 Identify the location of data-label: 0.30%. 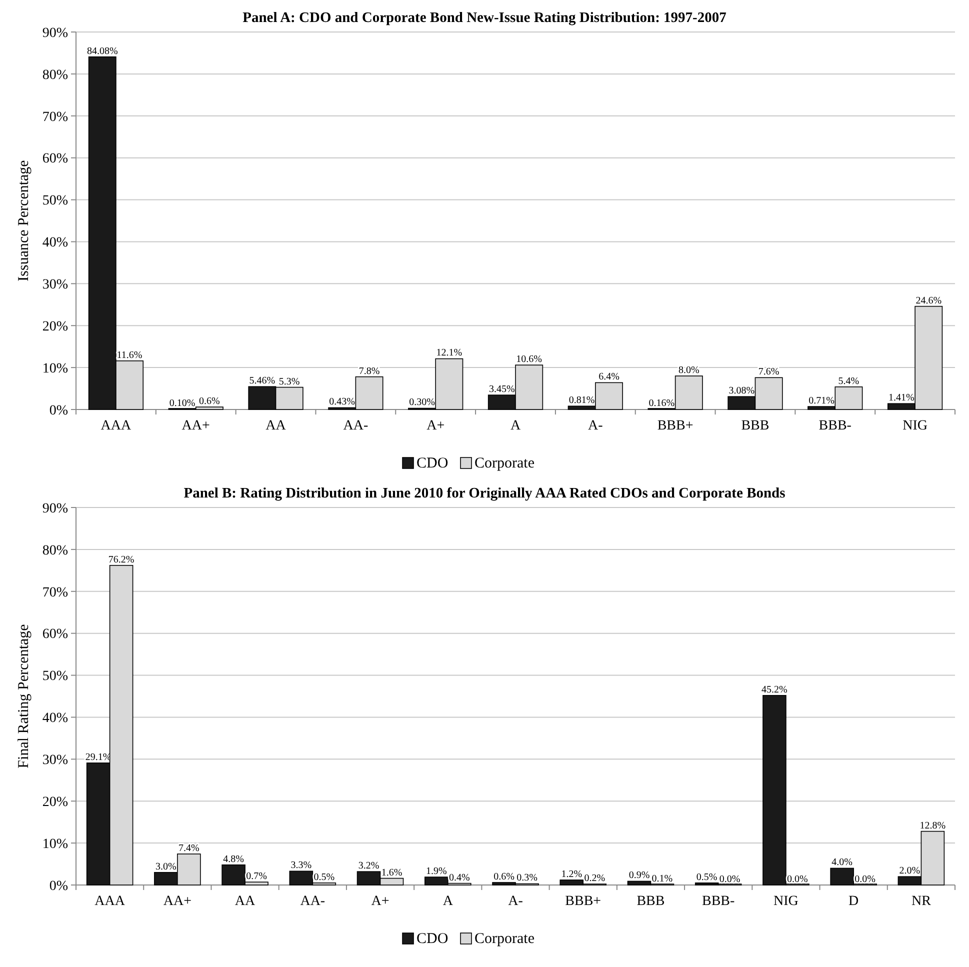
(422, 402).